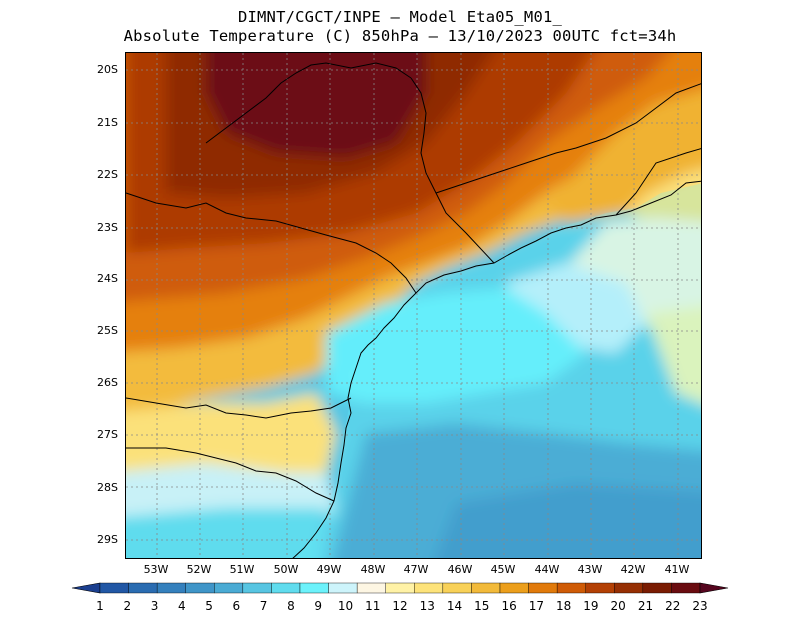 The image size is (800, 618). What do you see at coordinates (127, 606) in the screenshot?
I see `colorbar-tick-label: 2` at bounding box center [127, 606].